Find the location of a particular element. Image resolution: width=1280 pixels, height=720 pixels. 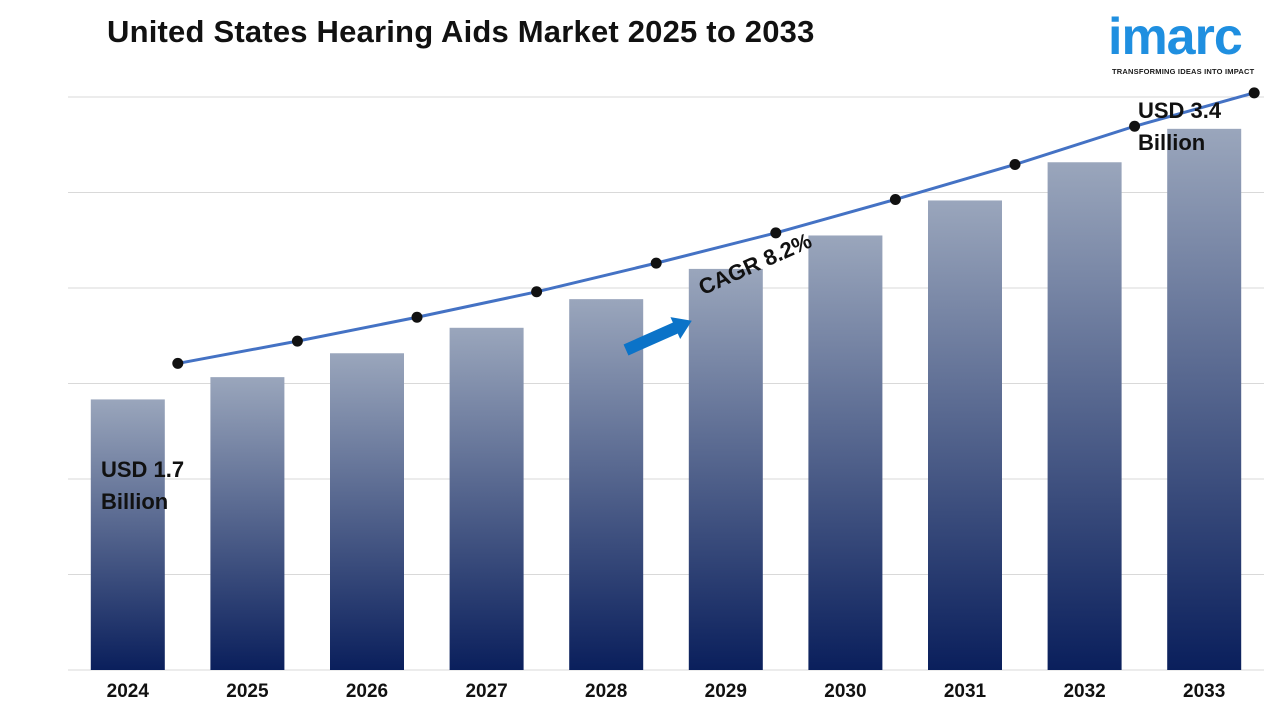

x-tick-labels: 2024 2025 2026 2027 2028 2029 2030 2031 2032 2033 is located at coordinates (666, 691).